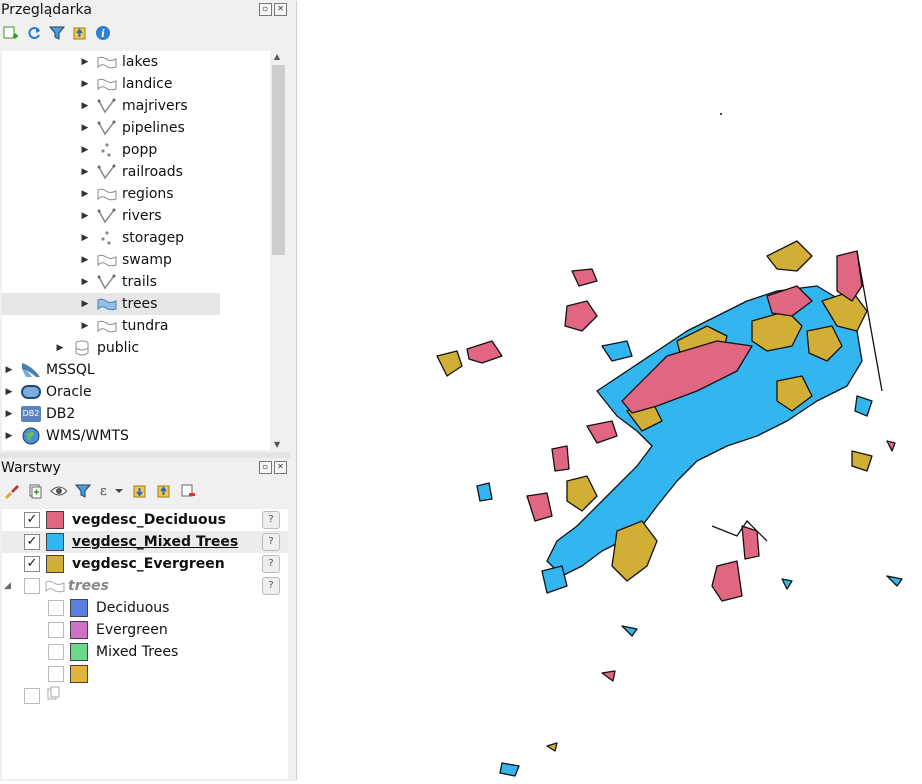 This screenshot has width=922, height=784. I want to click on layer-row-empty-group, so click(145, 696).